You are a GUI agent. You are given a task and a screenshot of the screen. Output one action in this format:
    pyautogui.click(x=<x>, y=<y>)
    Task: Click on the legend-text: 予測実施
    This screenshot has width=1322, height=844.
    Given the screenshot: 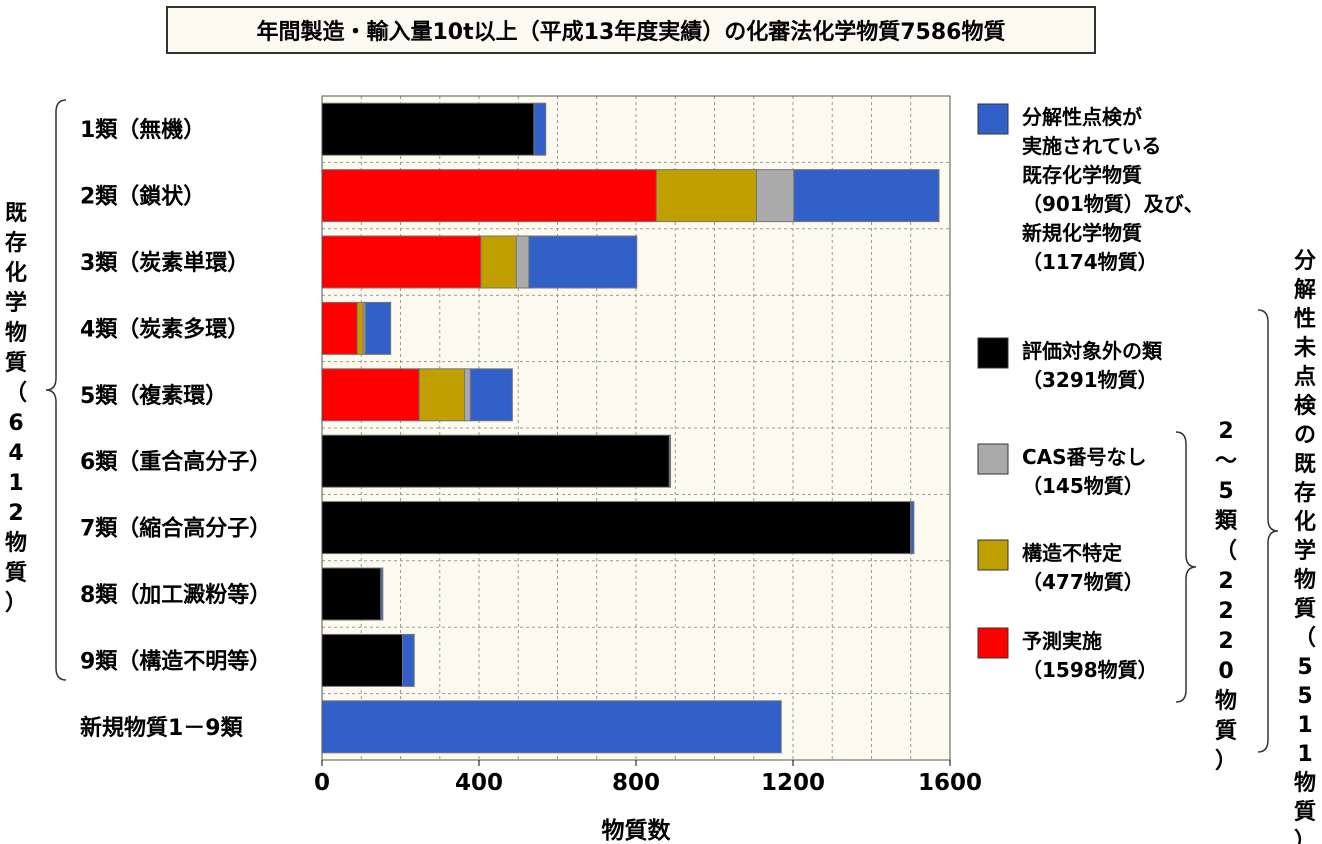 What is the action you would take?
    pyautogui.click(x=1062, y=641)
    